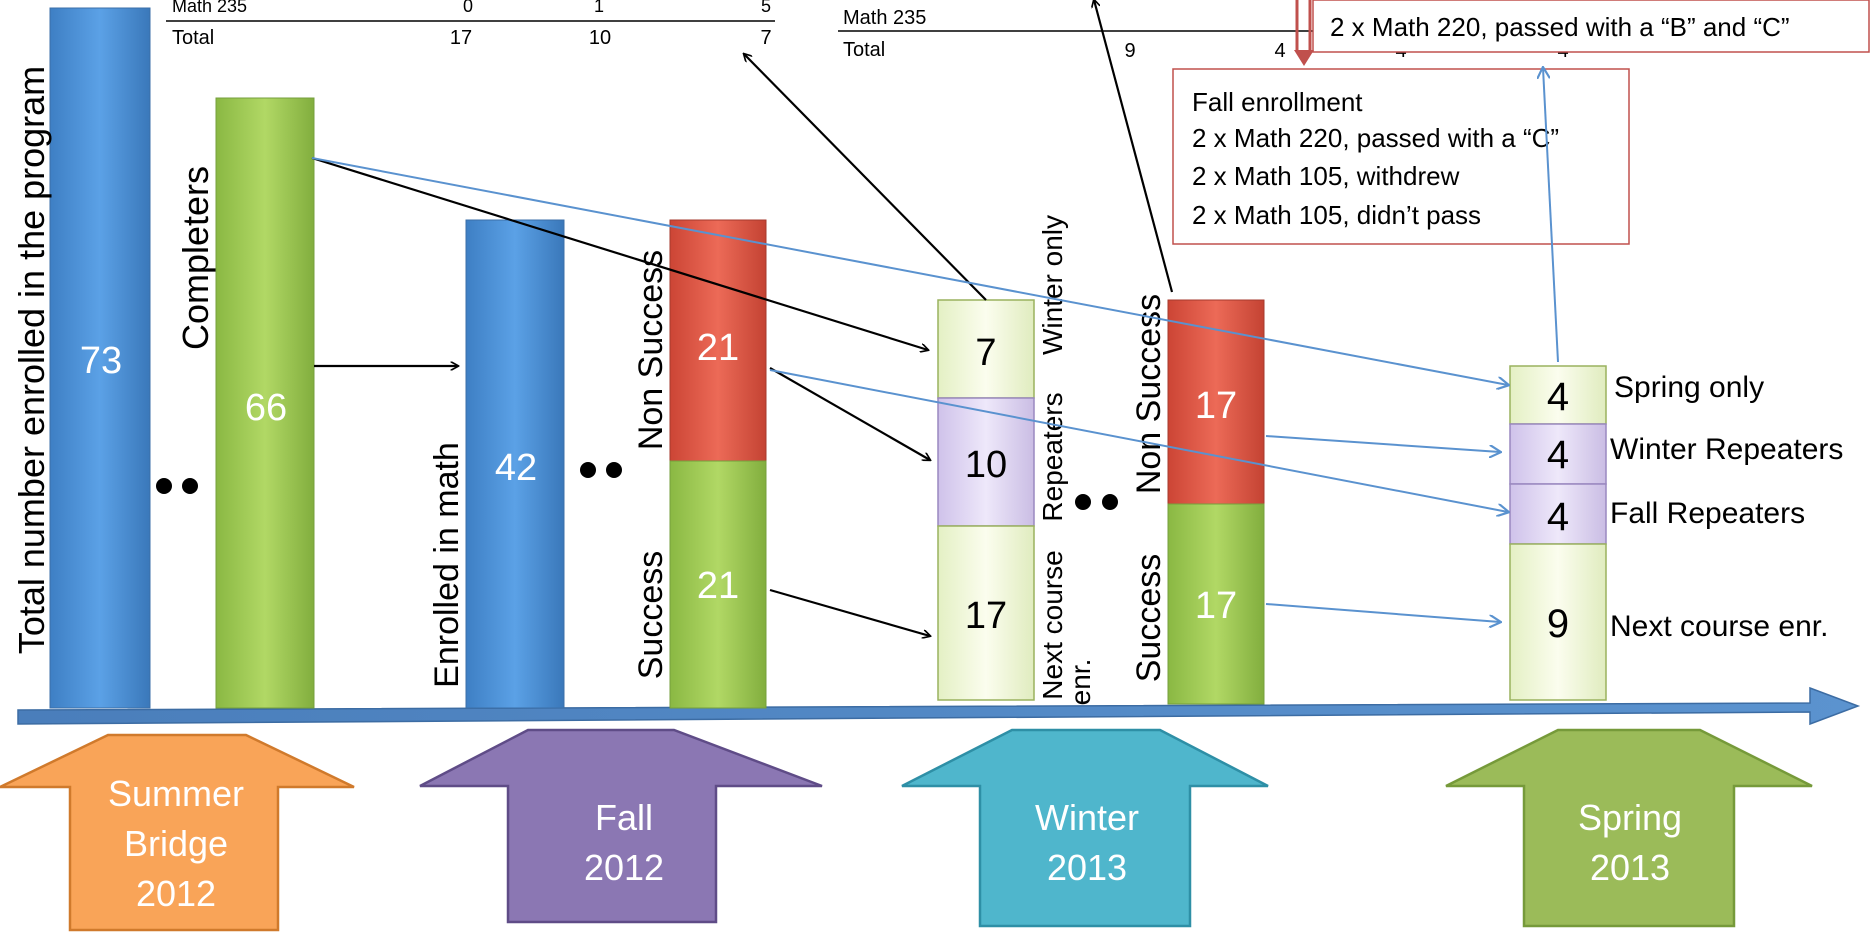 This screenshot has height=932, width=1876. I want to click on spring-fall-repeaters-value: 4, so click(1558, 517).